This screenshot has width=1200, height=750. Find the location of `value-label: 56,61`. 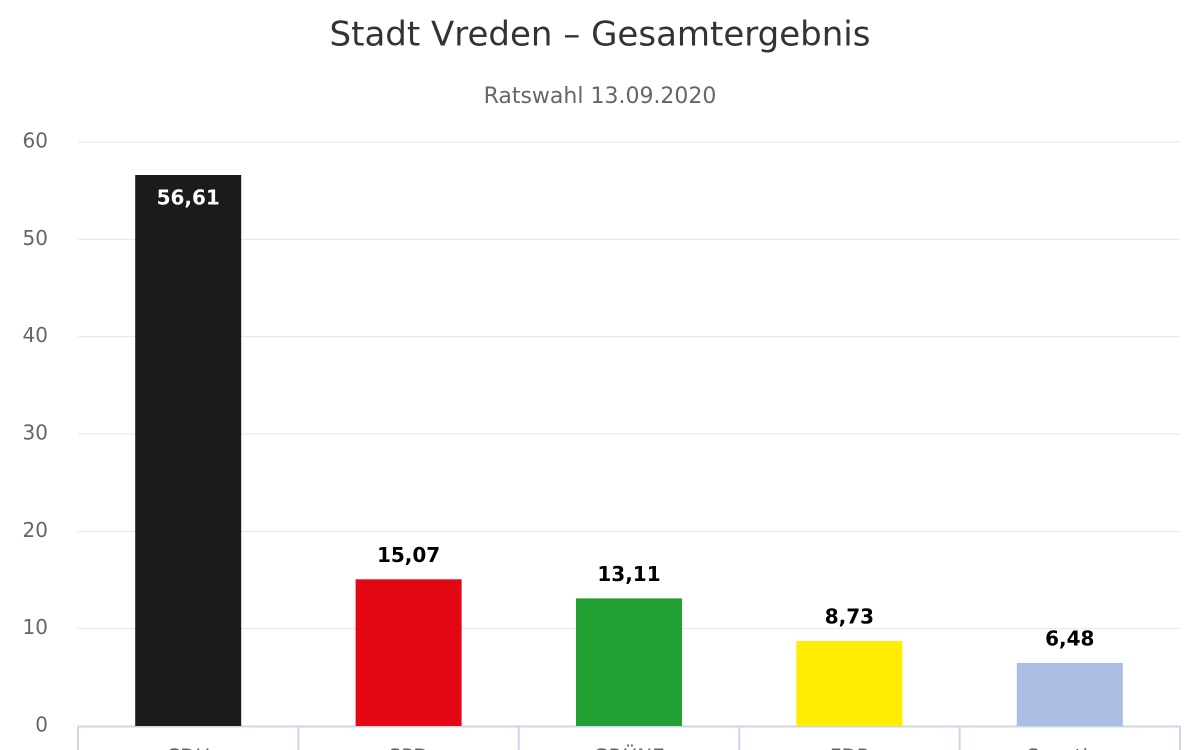

value-label: 56,61 is located at coordinates (188, 197).